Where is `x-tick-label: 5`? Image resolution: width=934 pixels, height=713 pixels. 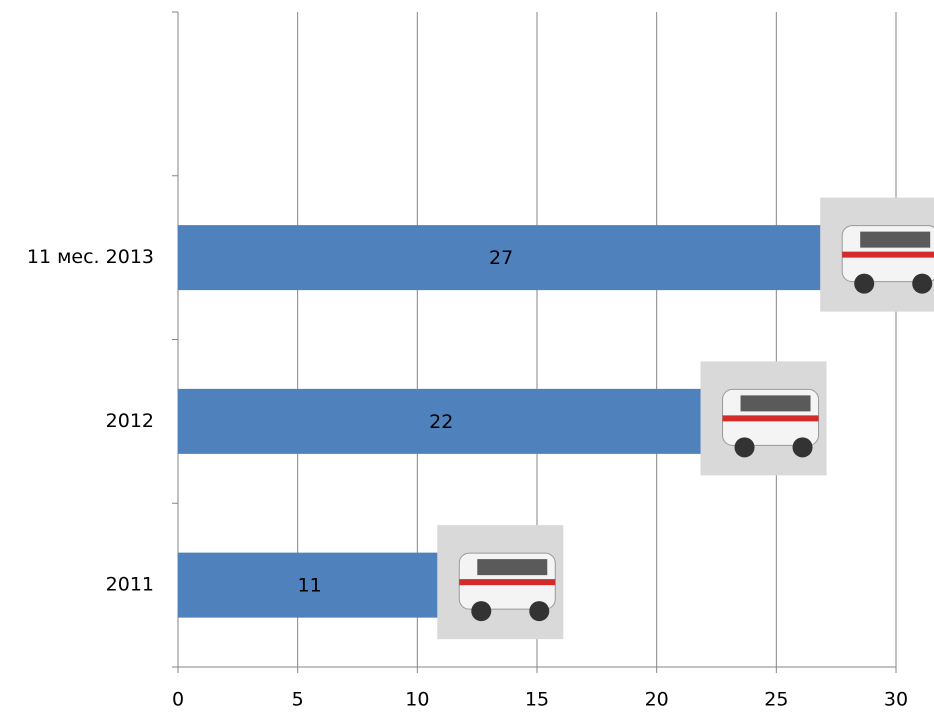 x-tick-label: 5 is located at coordinates (298, 700).